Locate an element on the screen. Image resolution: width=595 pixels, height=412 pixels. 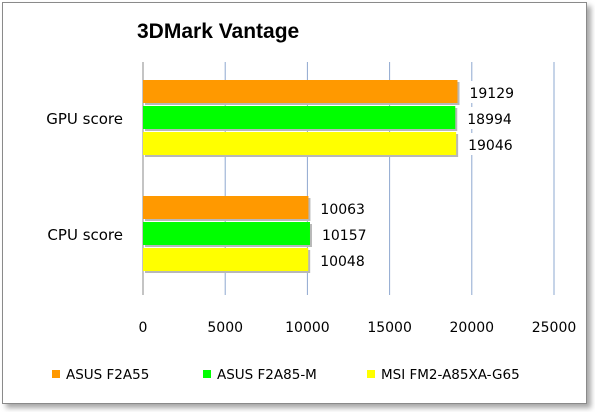
data-label: 10048 is located at coordinates (342, 262).